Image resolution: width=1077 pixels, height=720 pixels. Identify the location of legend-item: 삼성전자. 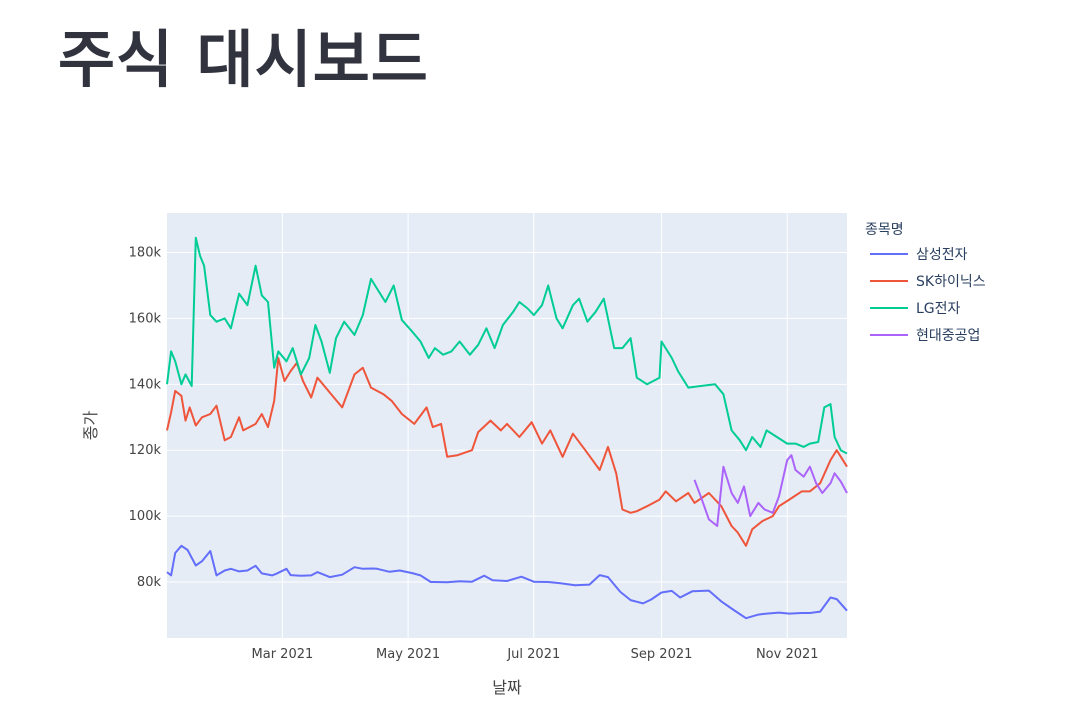
(919, 255).